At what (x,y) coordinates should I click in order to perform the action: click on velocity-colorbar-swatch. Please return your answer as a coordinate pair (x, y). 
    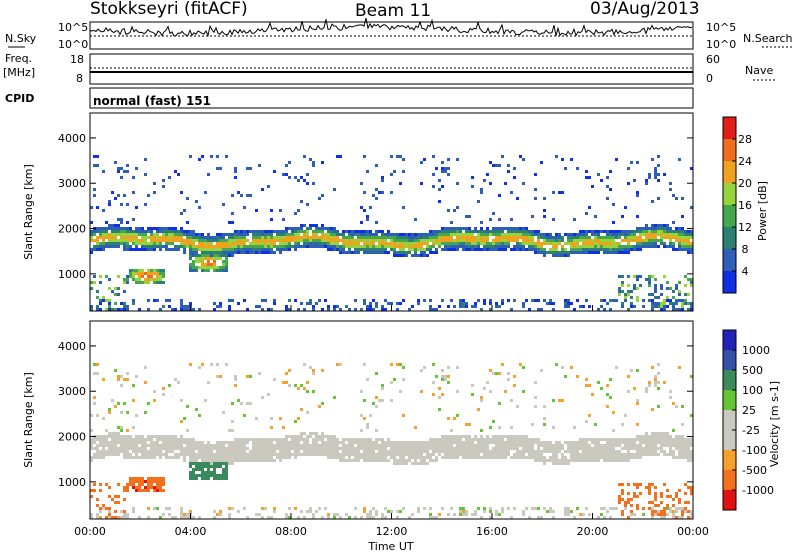
    Looking at the image, I should click on (729, 400).